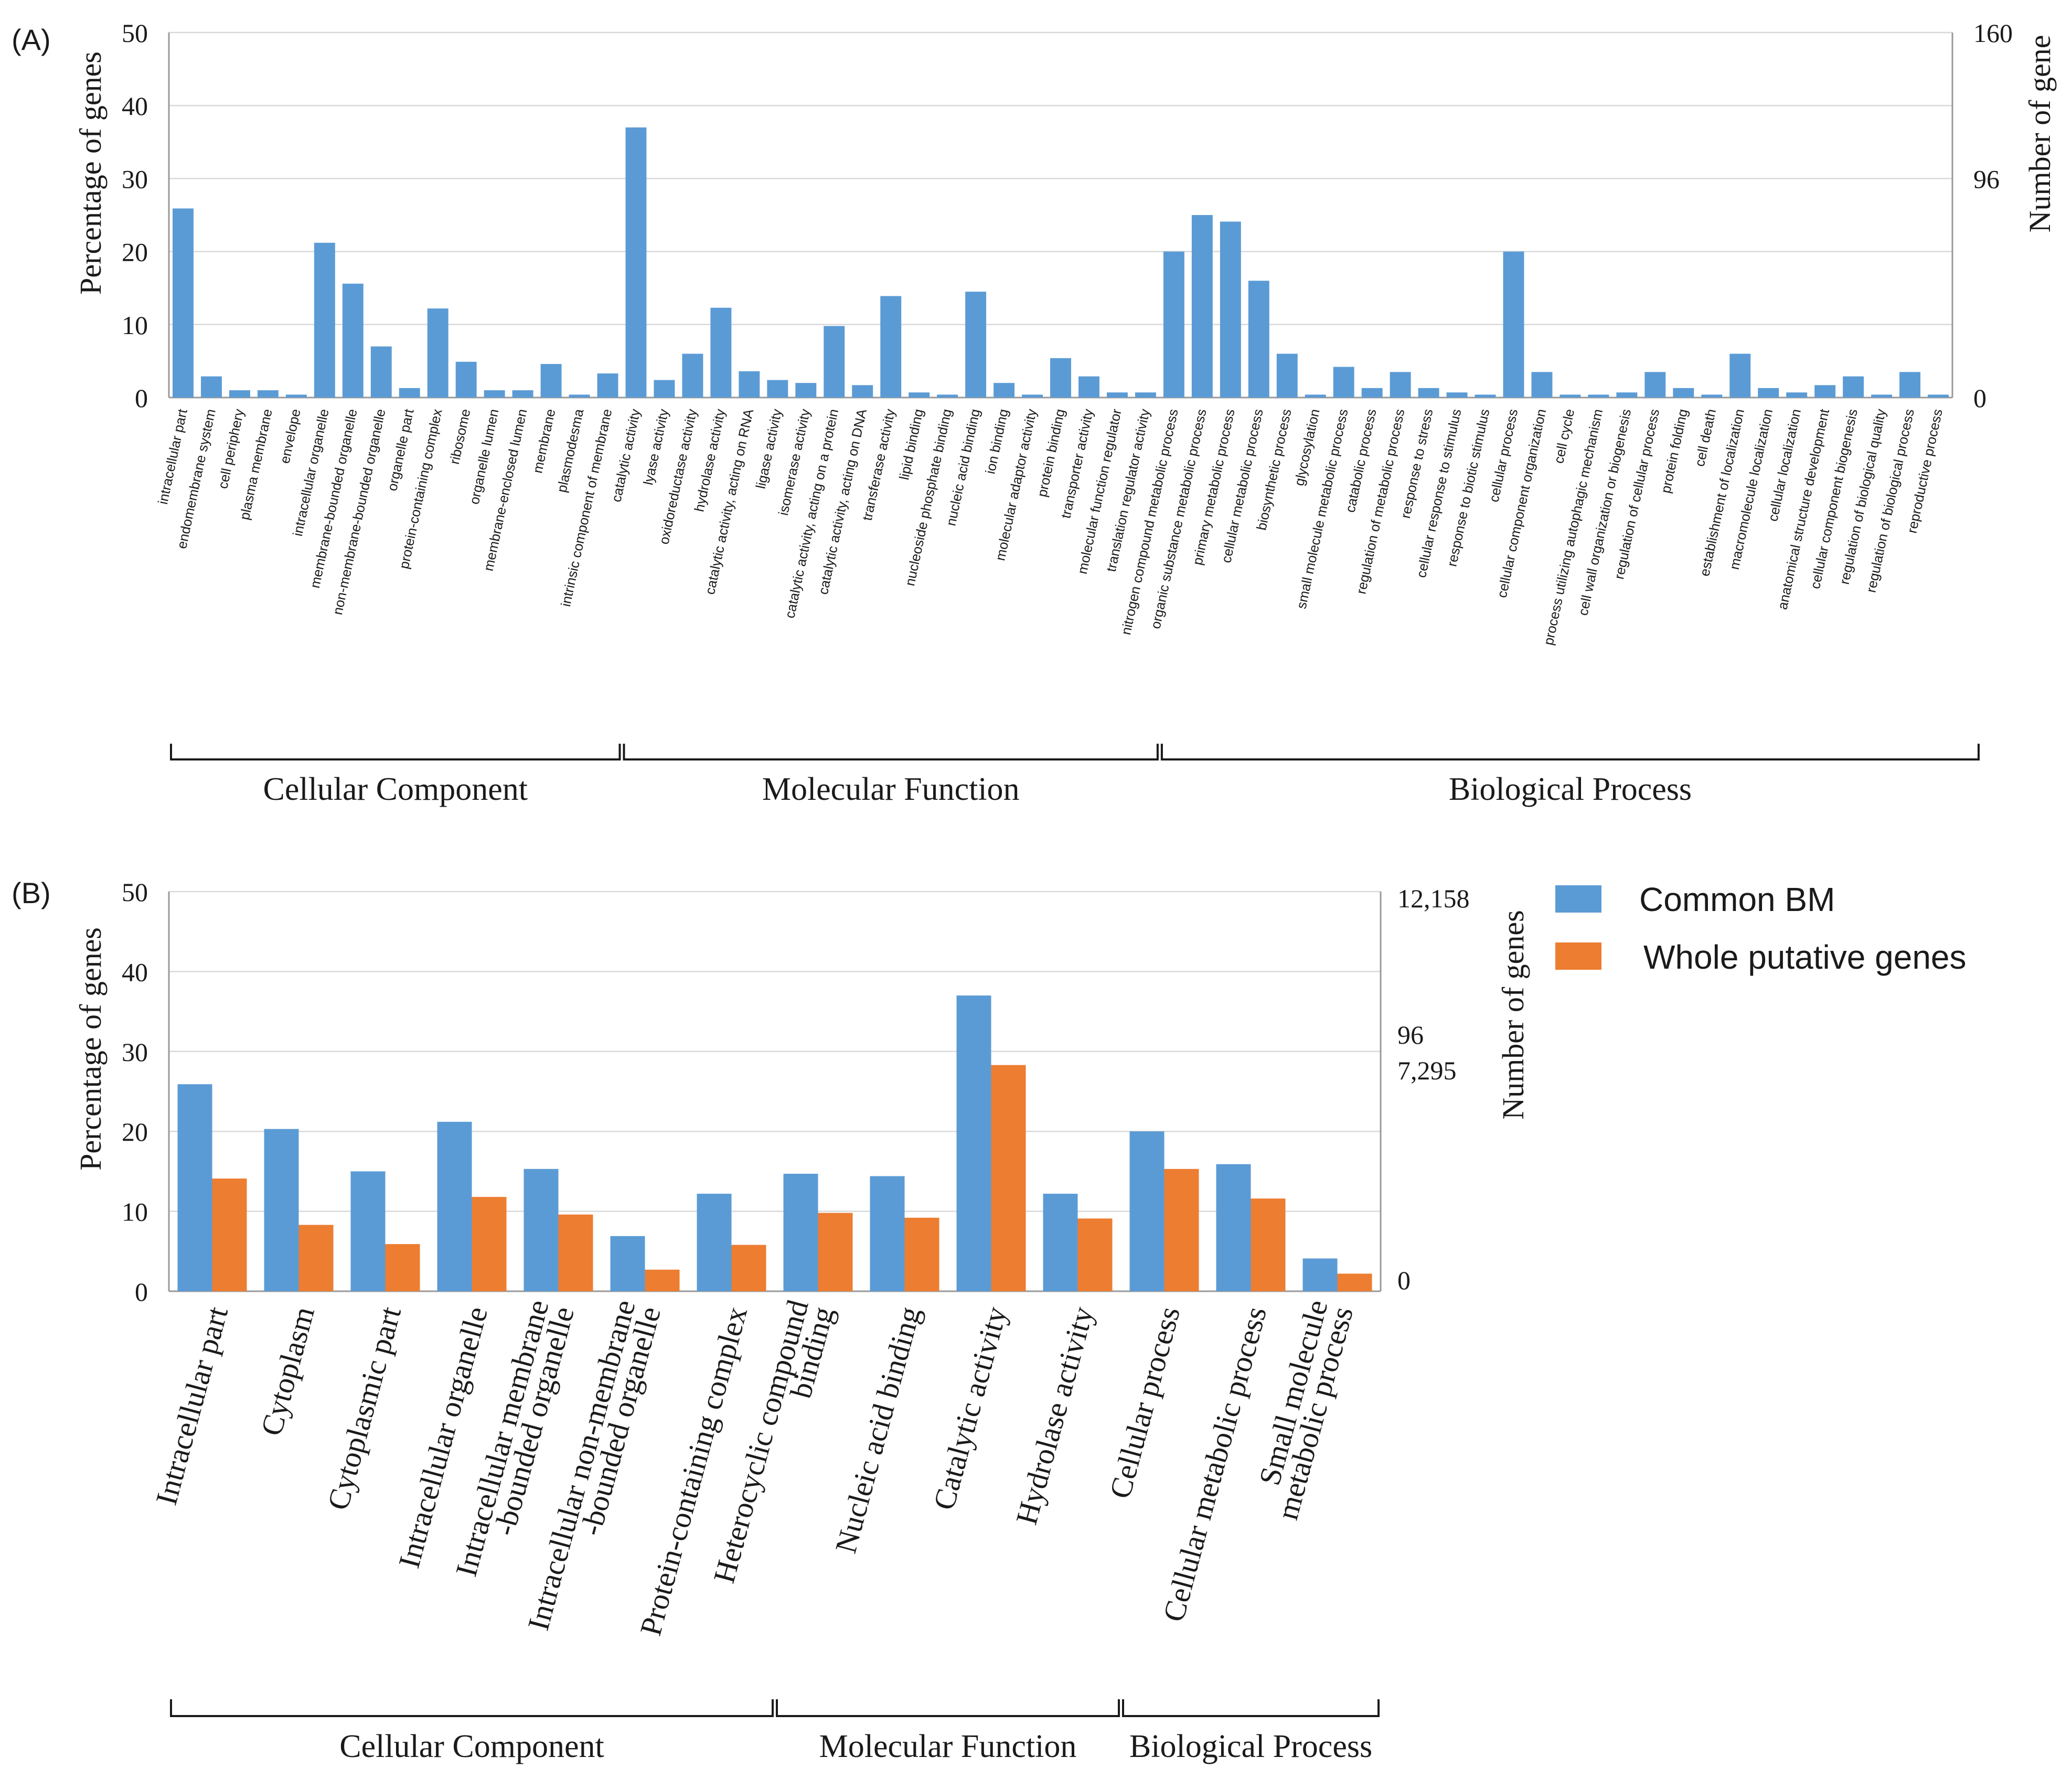 This screenshot has height=1779, width=2072. Describe the element at coordinates (1306, 448) in the screenshot. I see `category-label: glycosylation` at that location.